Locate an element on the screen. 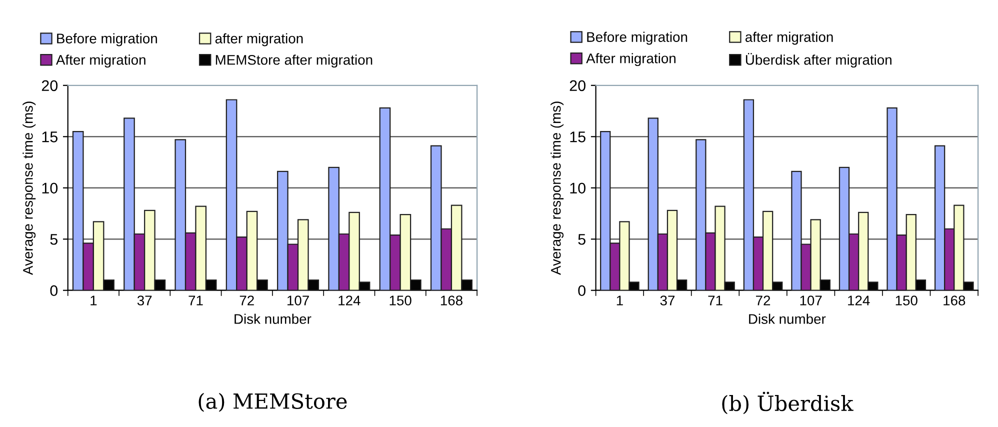 This screenshot has height=427, width=998. legend-label: MEMStore after migration is located at coordinates (294, 61).